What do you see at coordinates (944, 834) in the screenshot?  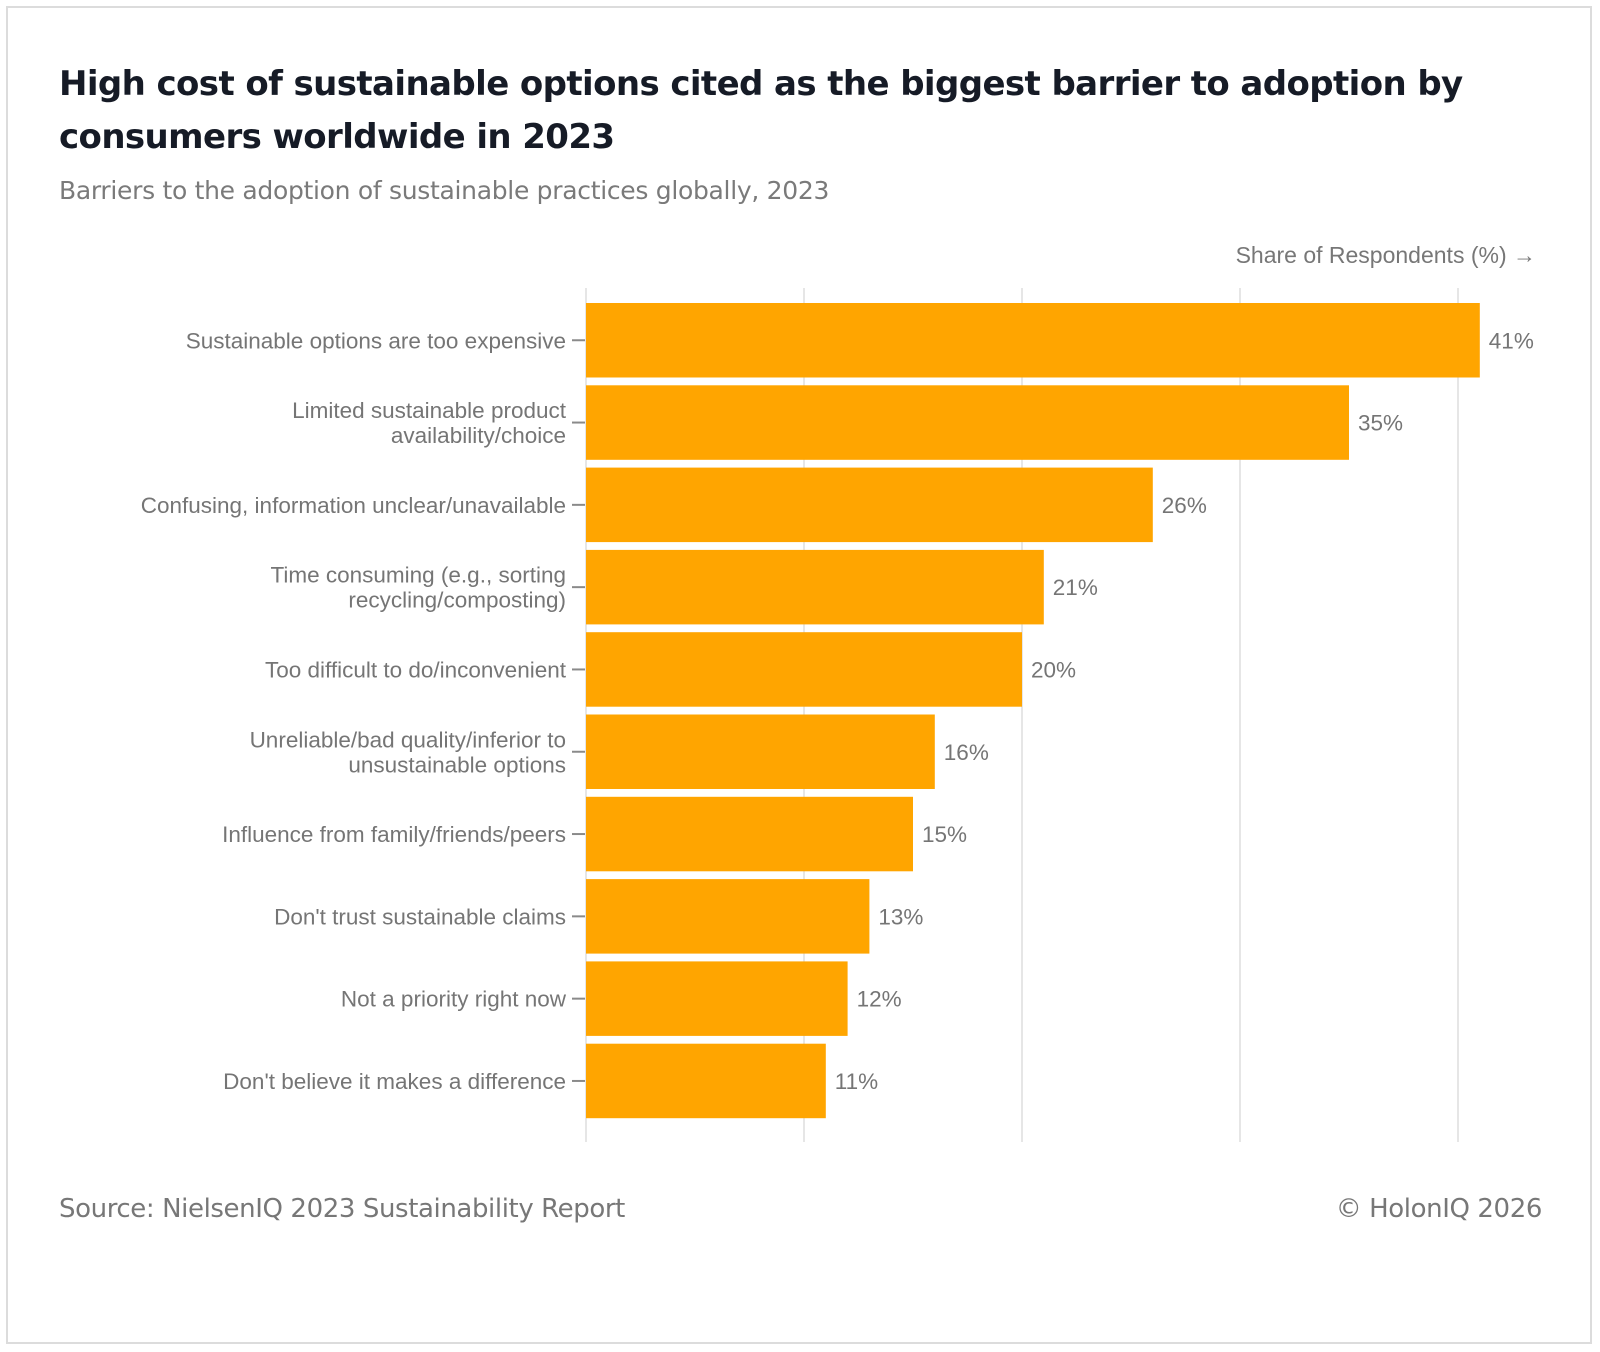 I see `value-label: 15%` at bounding box center [944, 834].